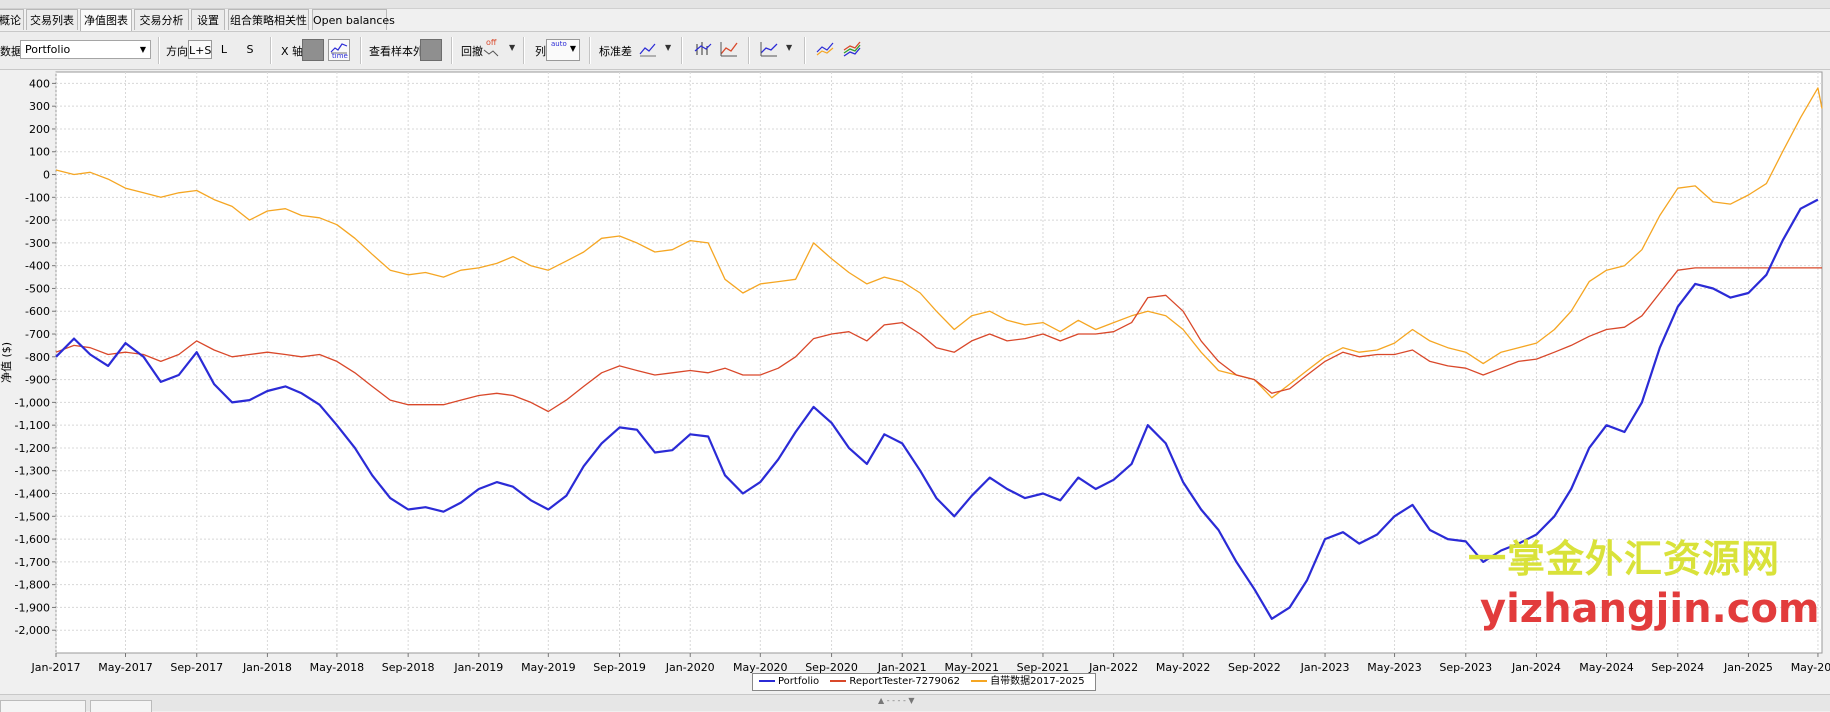 The image size is (1830, 712). What do you see at coordinates (493, 49) in the screenshot?
I see `drawdown-button: off` at bounding box center [493, 49].